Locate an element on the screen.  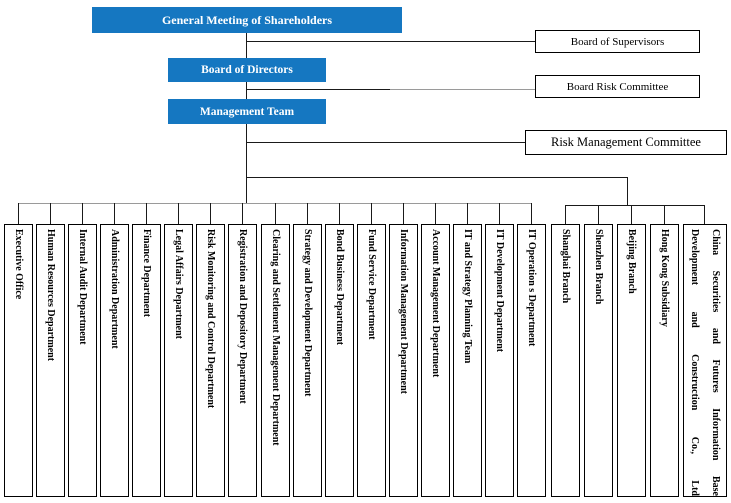
department-box: Information Management Department is located at coordinates (403, 360).